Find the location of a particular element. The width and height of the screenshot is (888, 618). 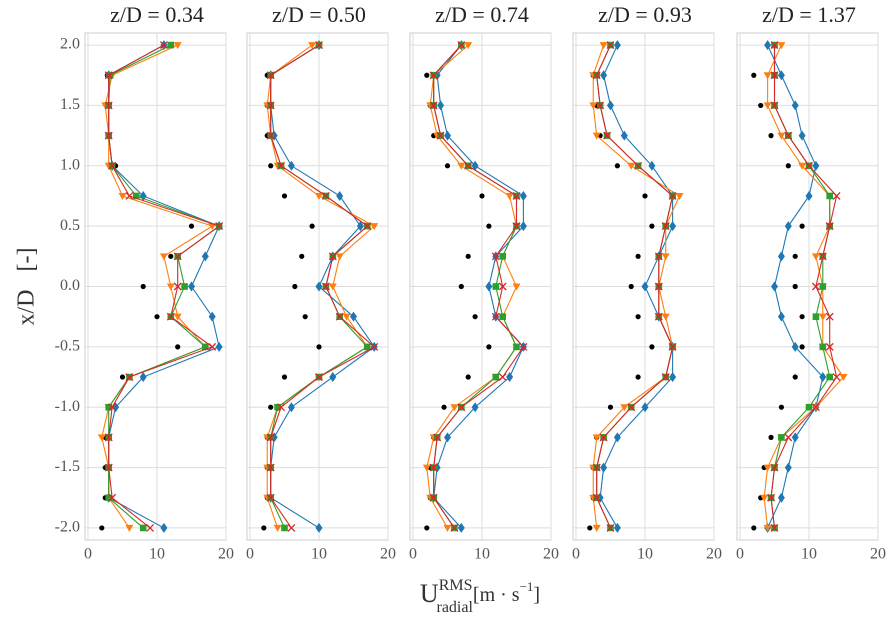

panel-title: z/D = 0.93 is located at coordinates (645, 14).